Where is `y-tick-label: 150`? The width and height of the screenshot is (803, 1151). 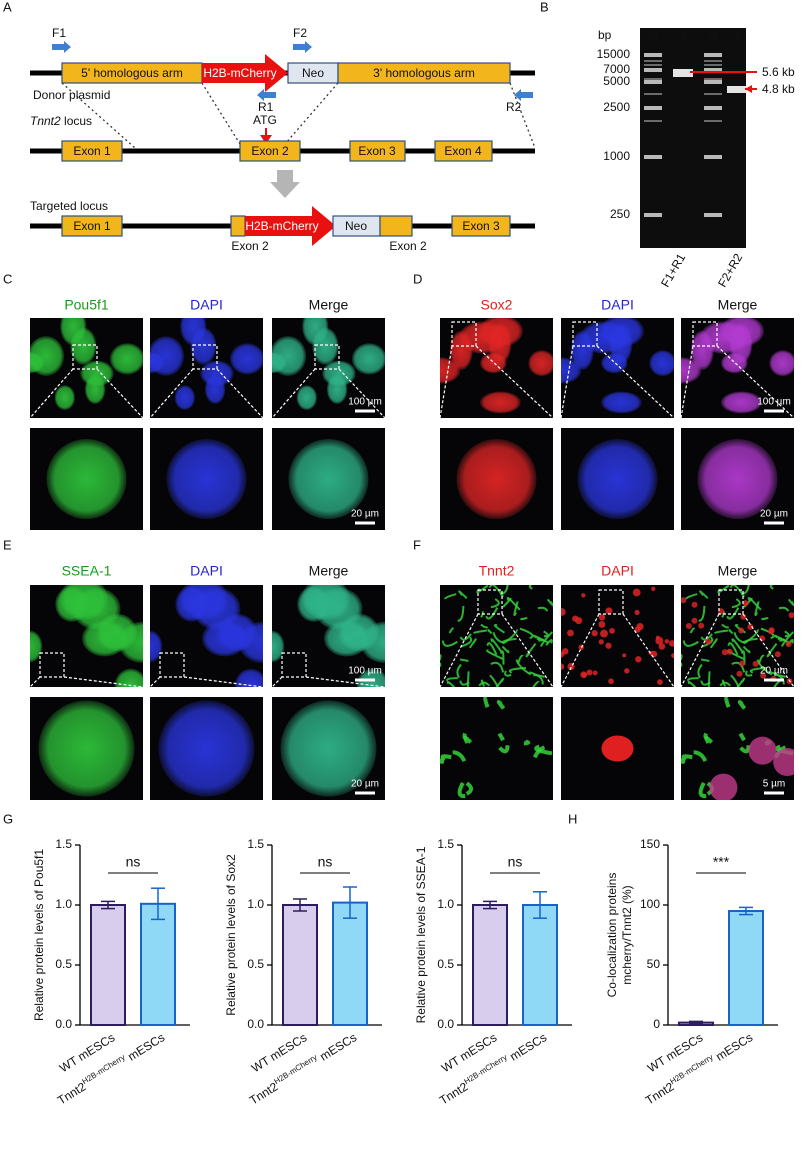 y-tick-label: 150 is located at coordinates (650, 844).